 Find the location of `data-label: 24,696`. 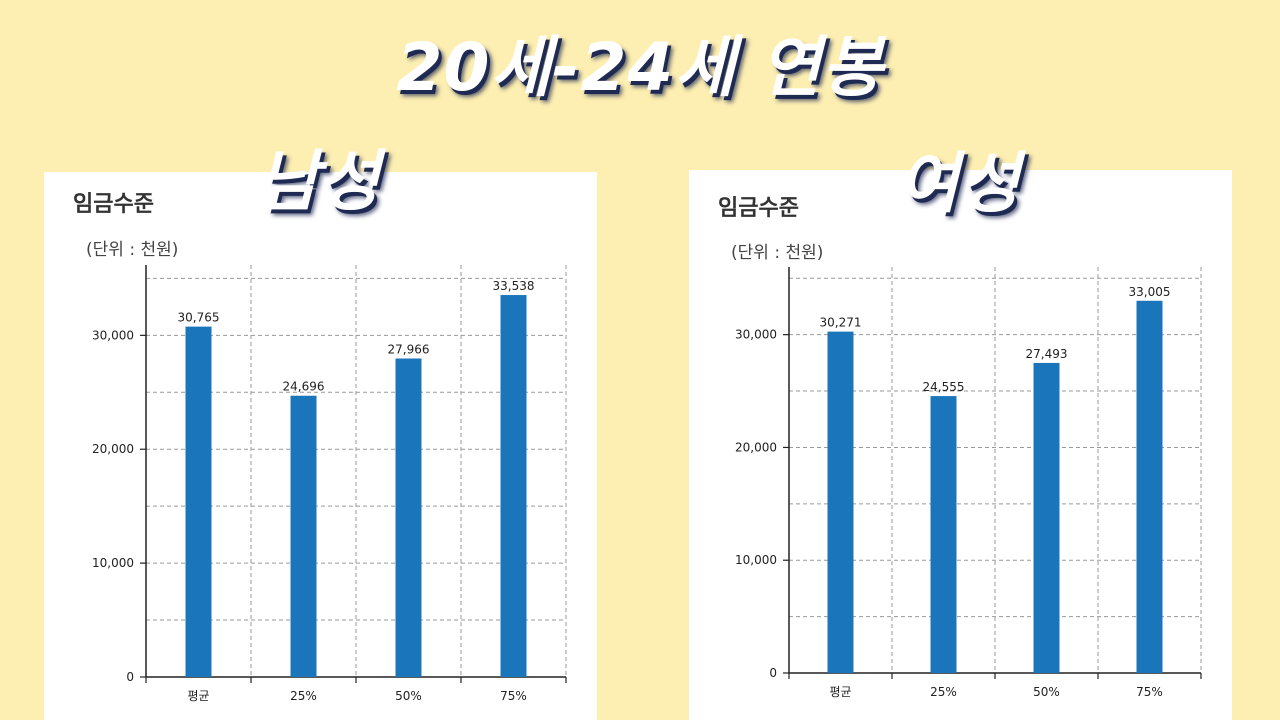

data-label: 24,696 is located at coordinates (304, 387).